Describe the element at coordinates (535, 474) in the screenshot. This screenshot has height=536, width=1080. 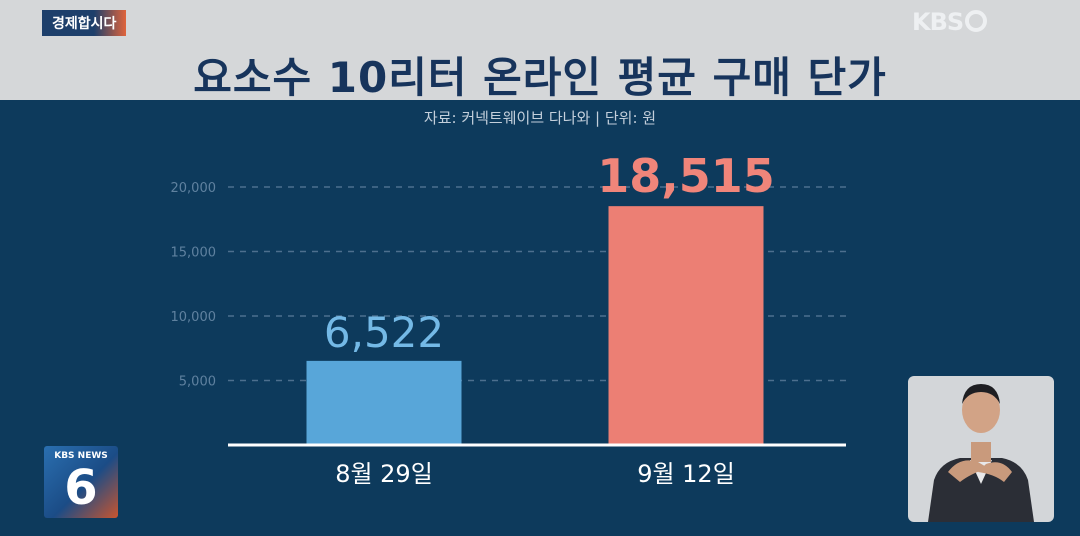
I see `x-axis-labels: 8월 29일 9월 12일` at that location.